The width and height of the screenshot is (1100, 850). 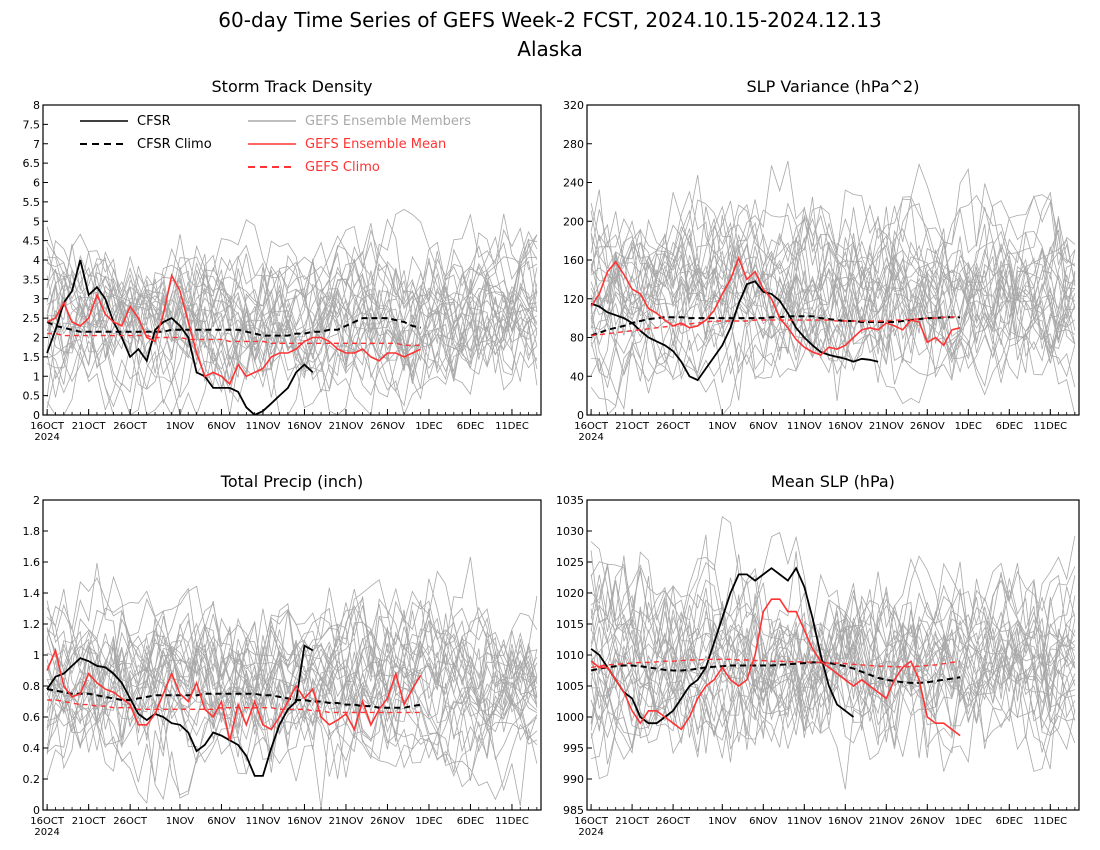 What do you see at coordinates (573, 810) in the screenshot?
I see `y-tick-label: 985` at bounding box center [573, 810].